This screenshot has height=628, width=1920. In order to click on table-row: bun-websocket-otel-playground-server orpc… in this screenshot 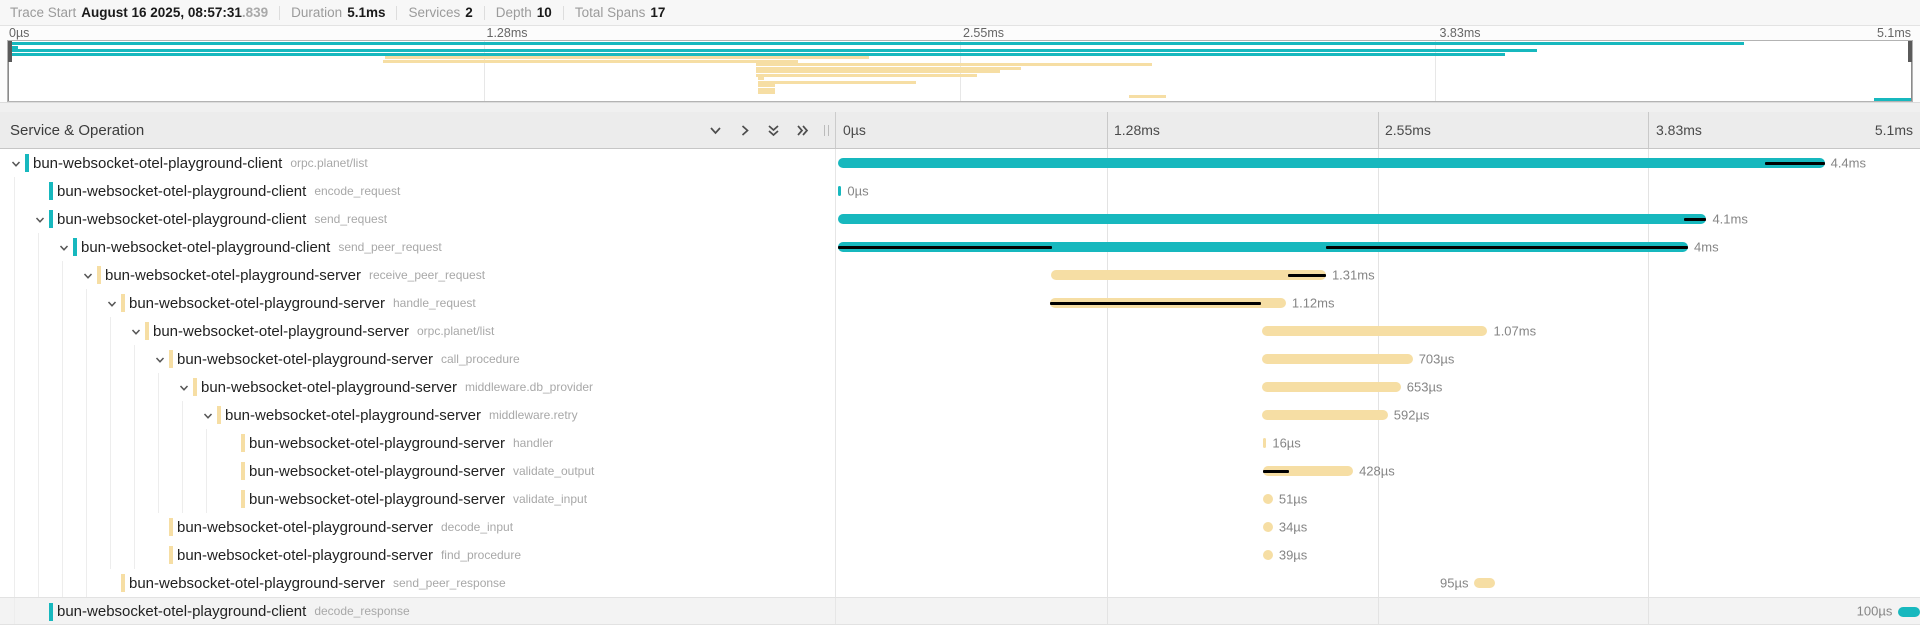, I will do `click(960, 331)`.